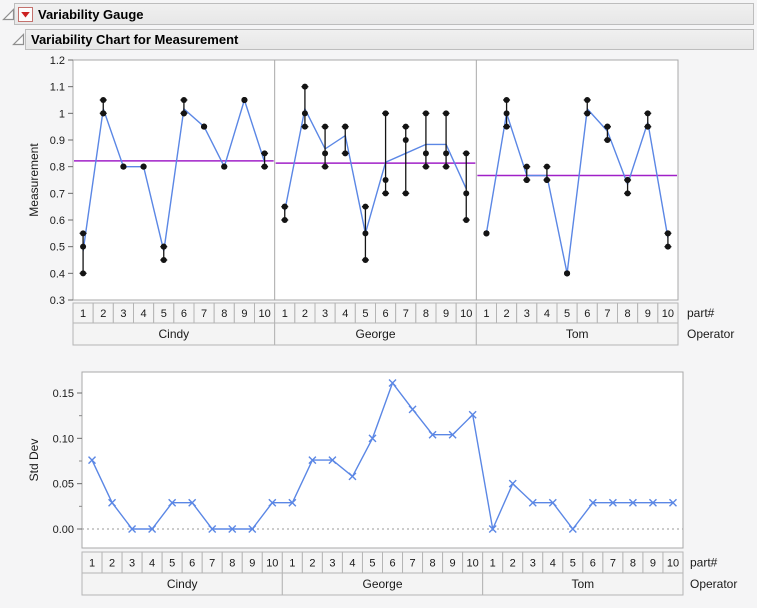 The height and width of the screenshot is (608, 757). Describe the element at coordinates (25, 14) in the screenshot. I see `red-triangle-menu-button` at that location.